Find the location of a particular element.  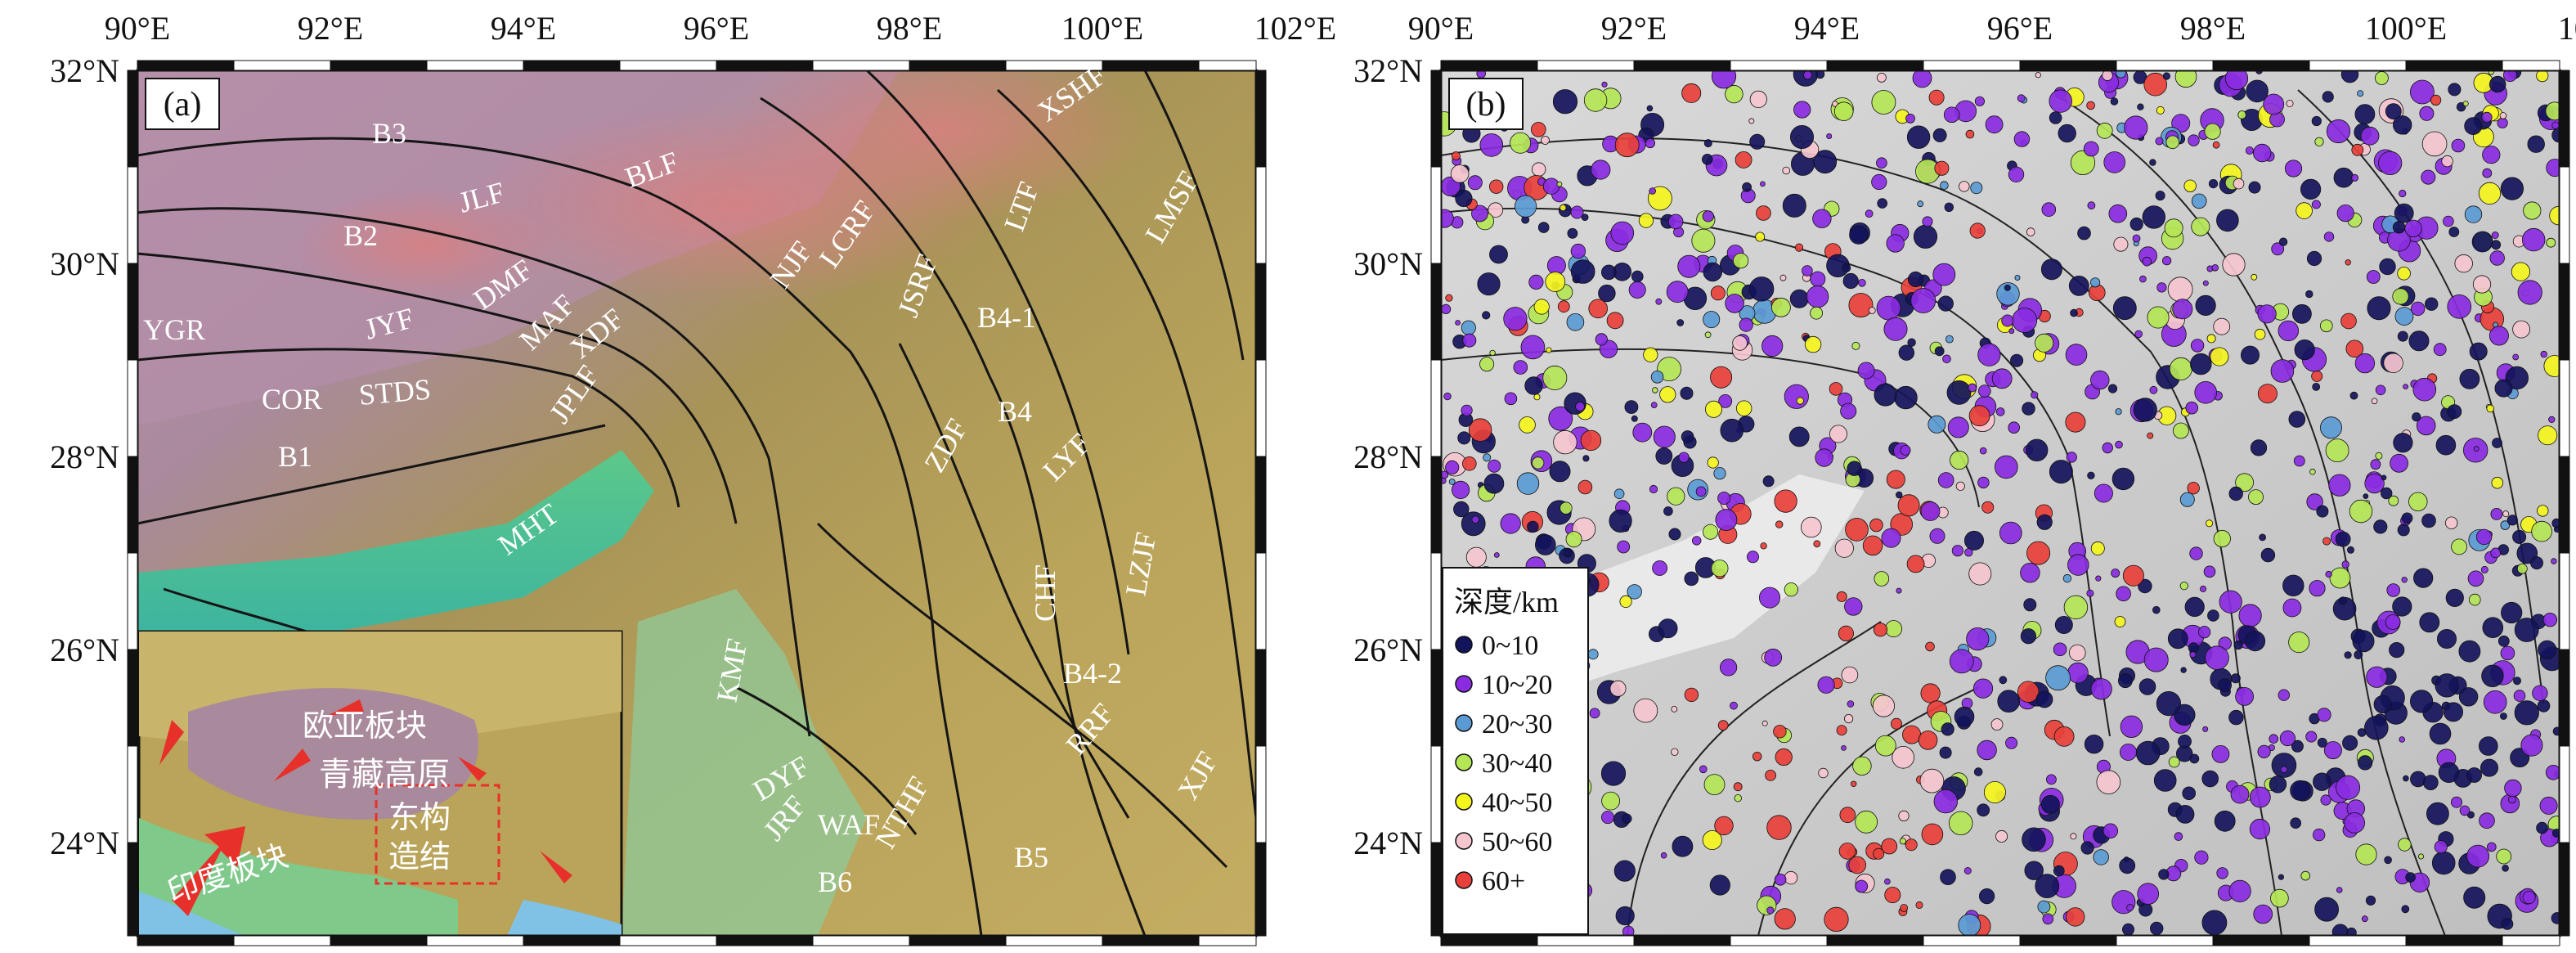

block-label: B4-1 is located at coordinates (1006, 318).